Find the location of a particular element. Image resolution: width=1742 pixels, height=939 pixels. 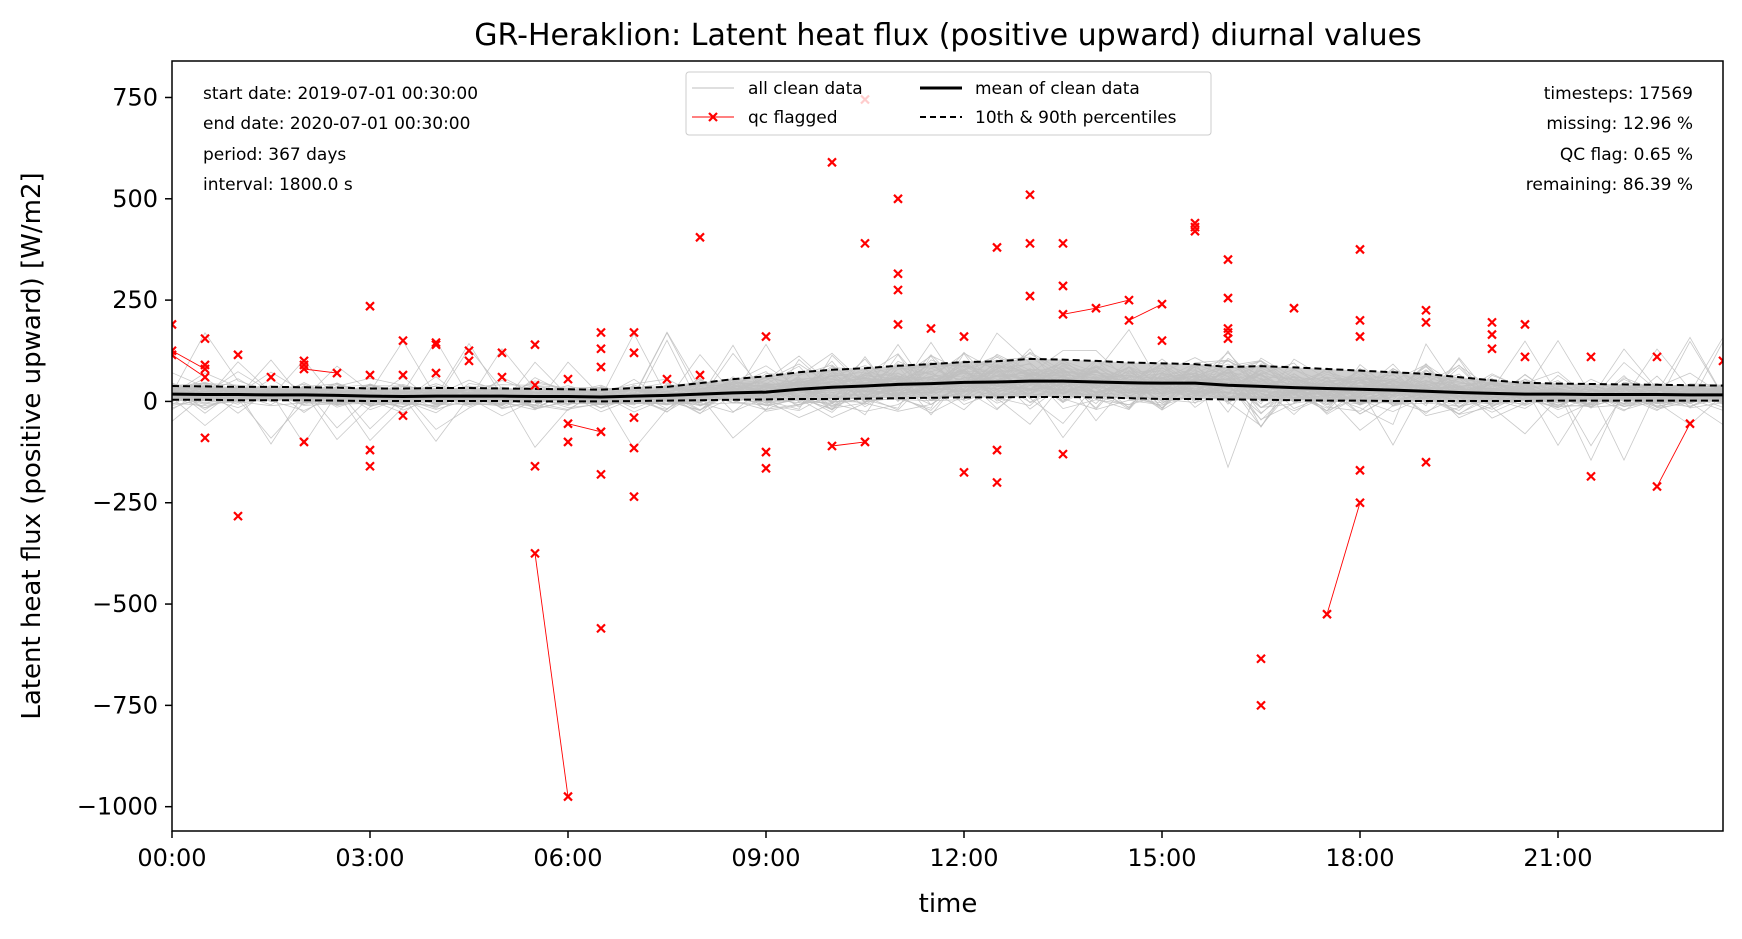

legend-flag-label: qc flagged is located at coordinates (793, 118).